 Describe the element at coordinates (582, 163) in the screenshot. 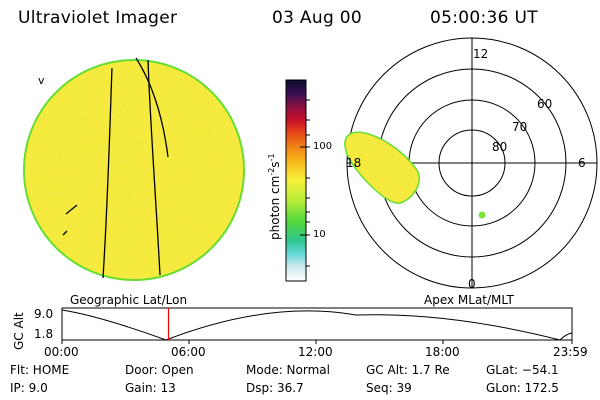

I see `mlt-label-6: 6` at that location.